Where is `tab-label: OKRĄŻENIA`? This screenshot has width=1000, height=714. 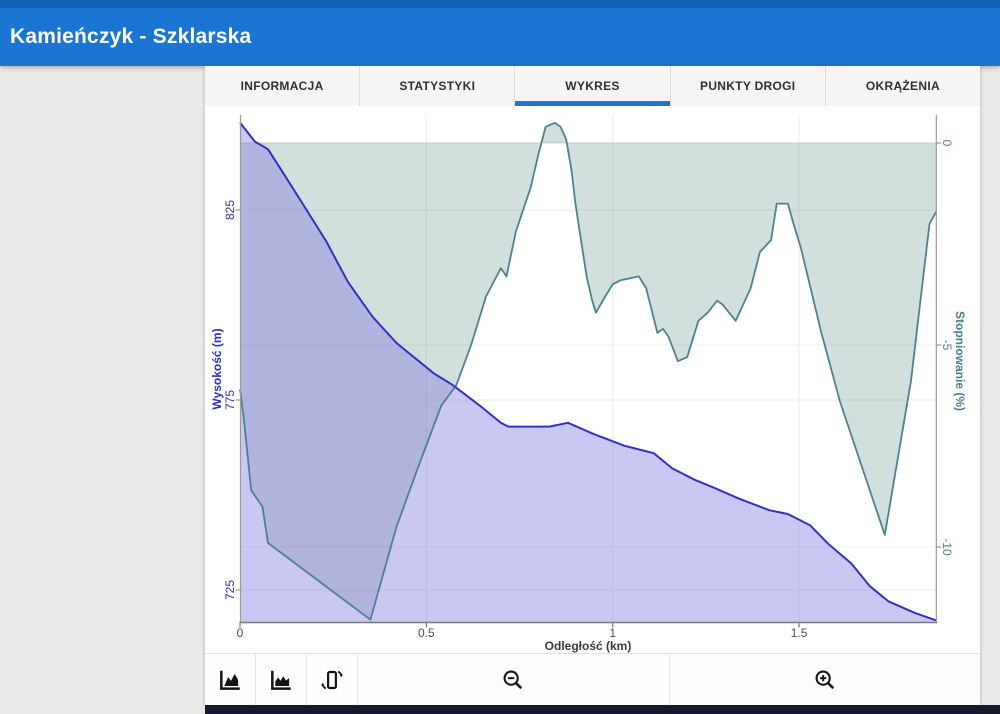 tab-label: OKRĄŻENIA is located at coordinates (902, 86).